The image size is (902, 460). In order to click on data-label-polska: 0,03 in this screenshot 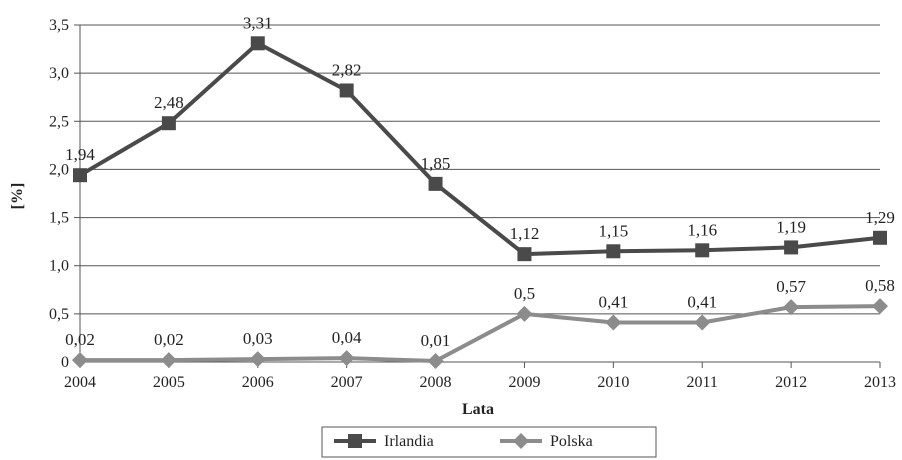, I will do `click(258, 338)`.